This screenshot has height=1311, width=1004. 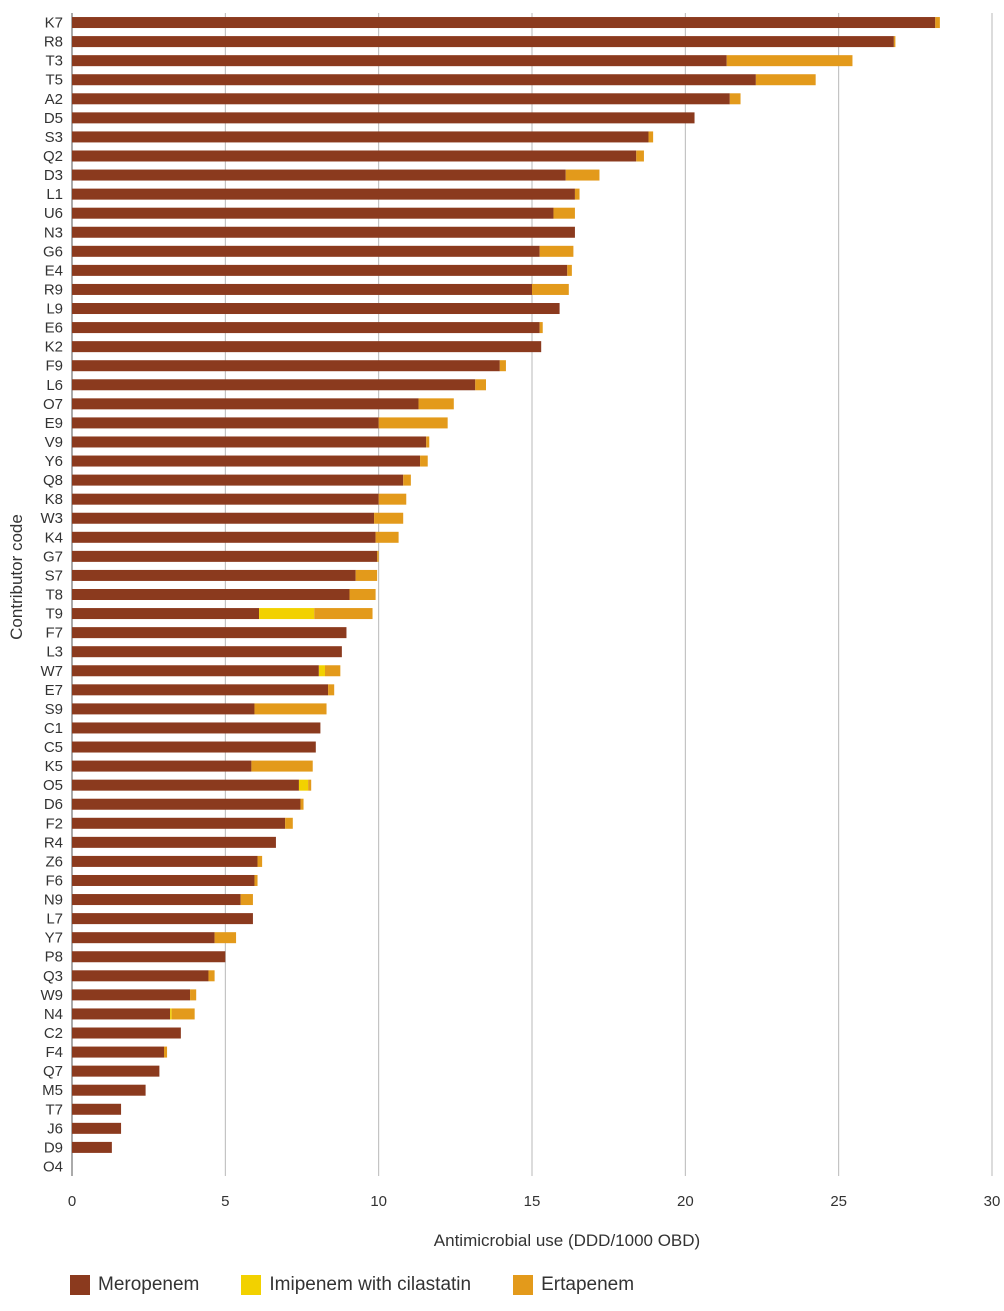 What do you see at coordinates (54, 709) in the screenshot?
I see `category-label-S9: S9` at bounding box center [54, 709].